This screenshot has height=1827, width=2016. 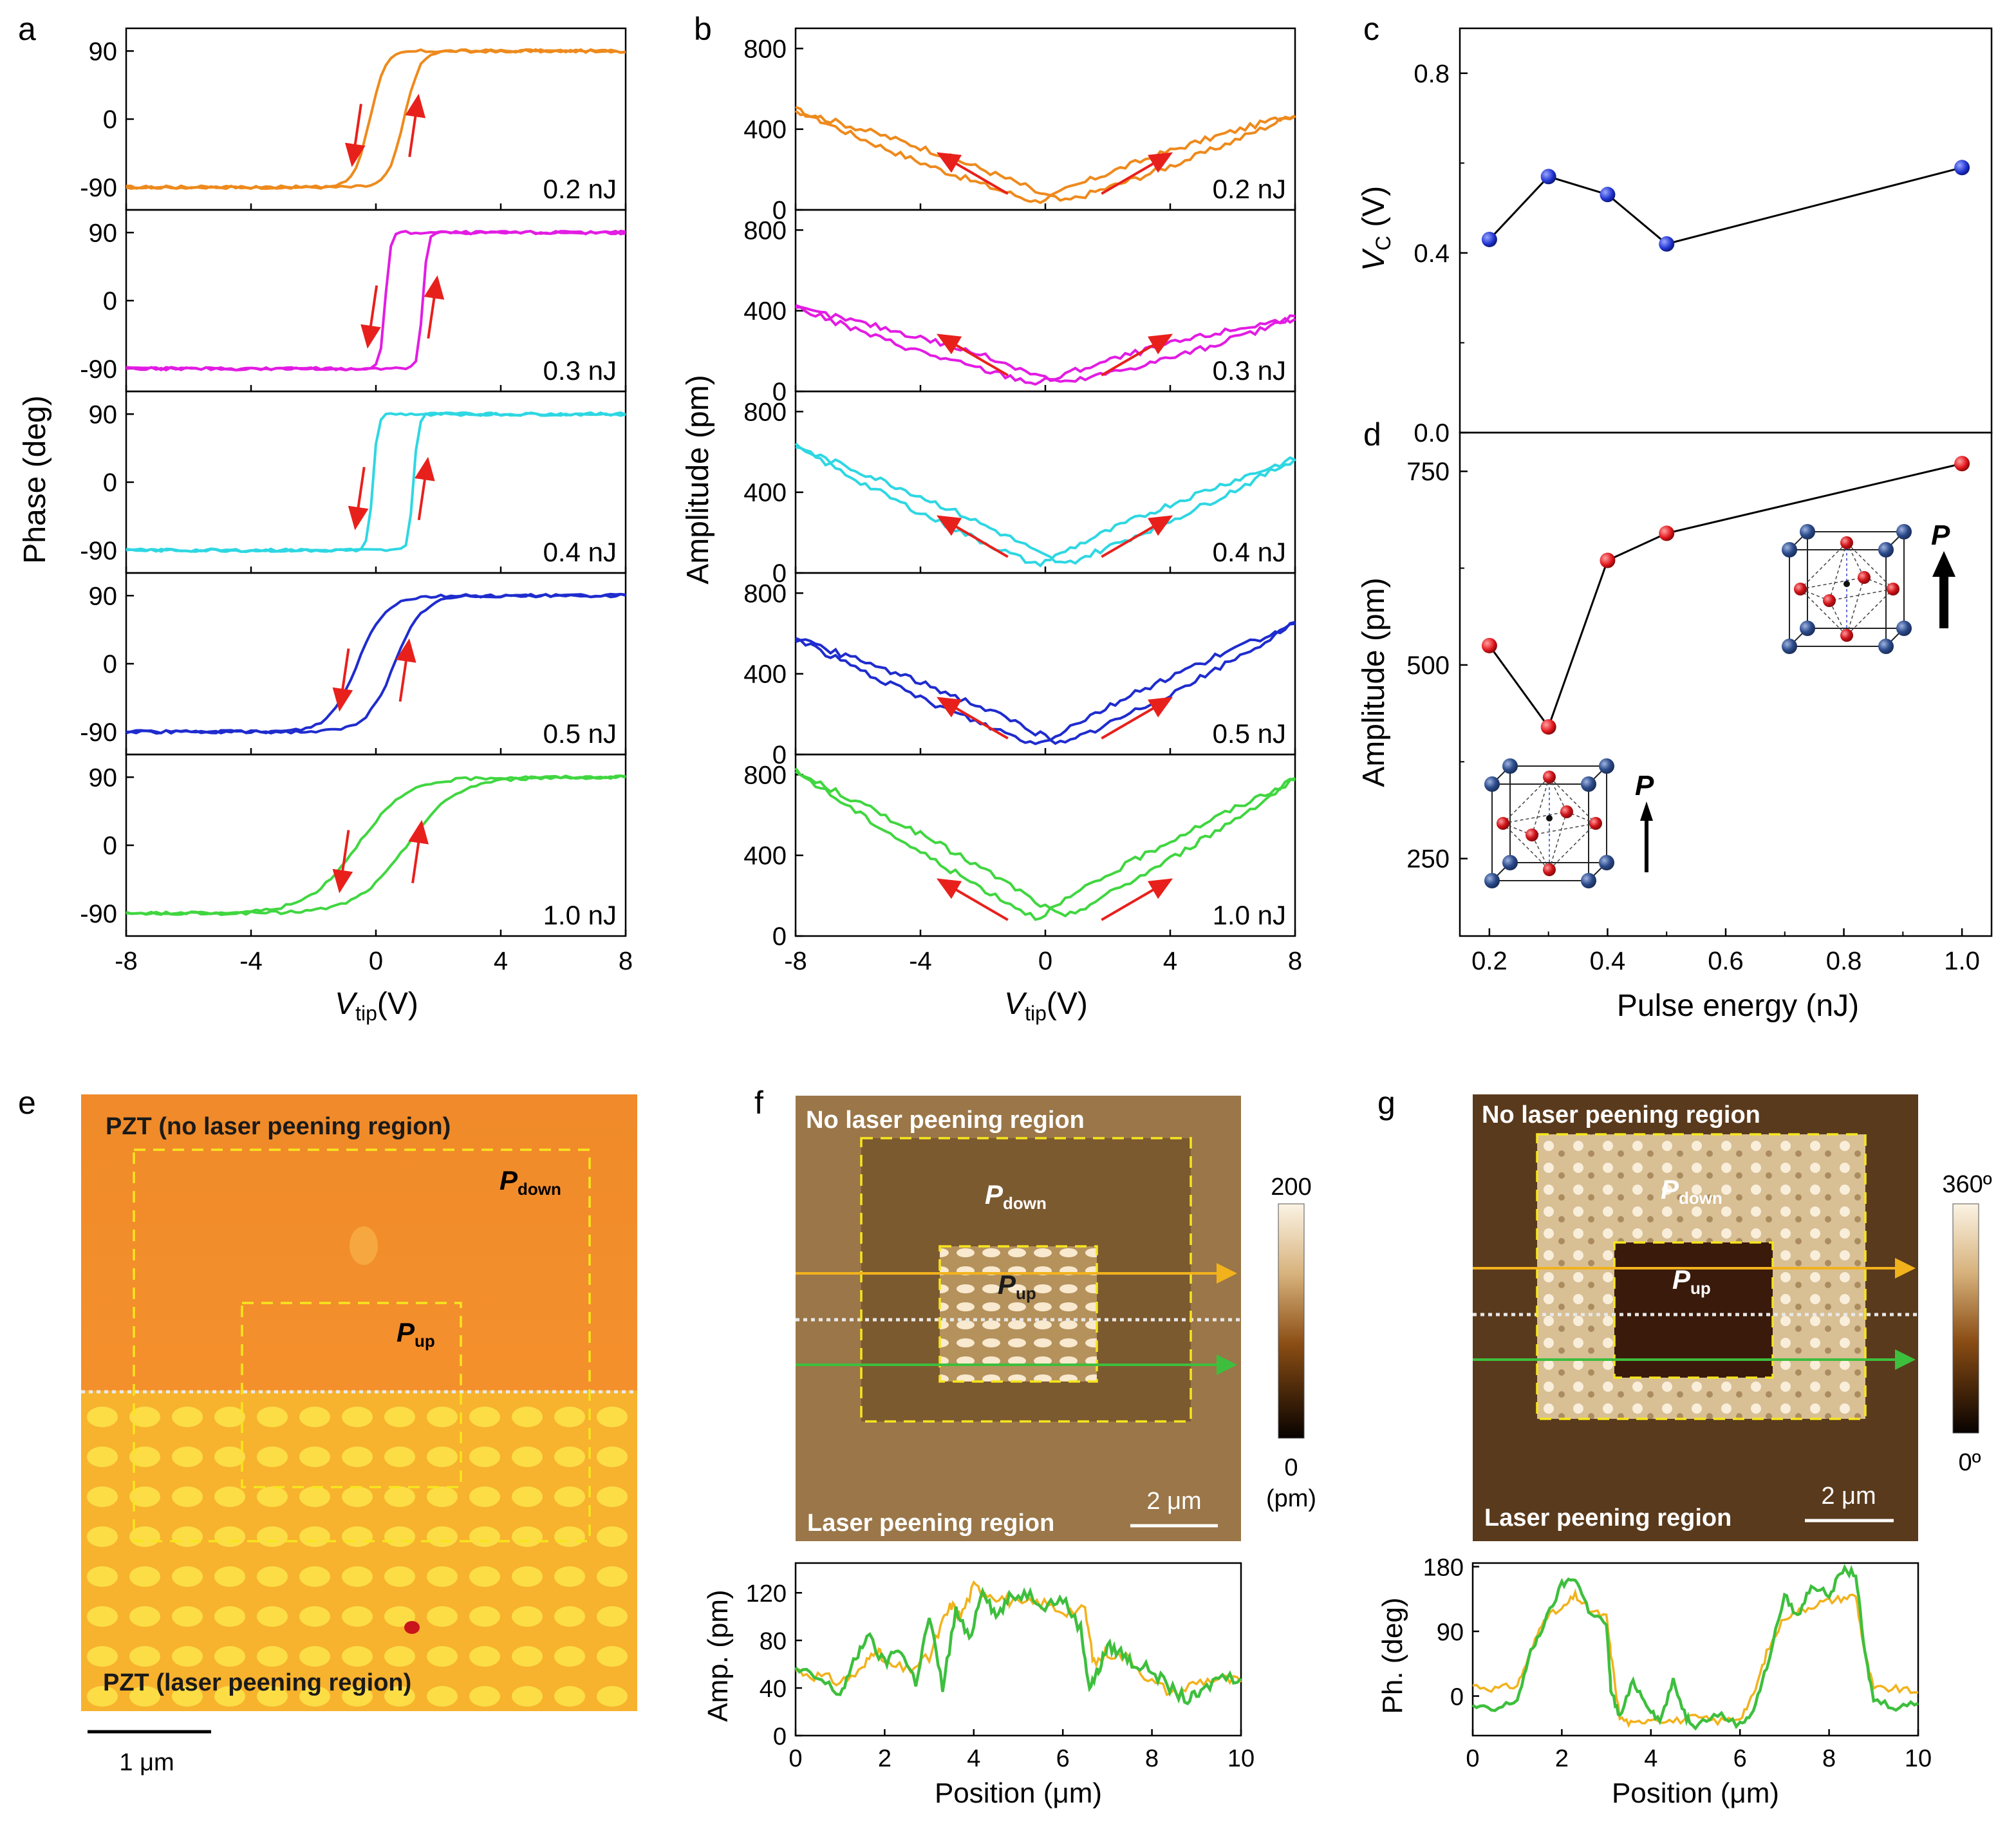 I want to click on panel-f-cbar-unit: (pm), so click(x=1291, y=1498).